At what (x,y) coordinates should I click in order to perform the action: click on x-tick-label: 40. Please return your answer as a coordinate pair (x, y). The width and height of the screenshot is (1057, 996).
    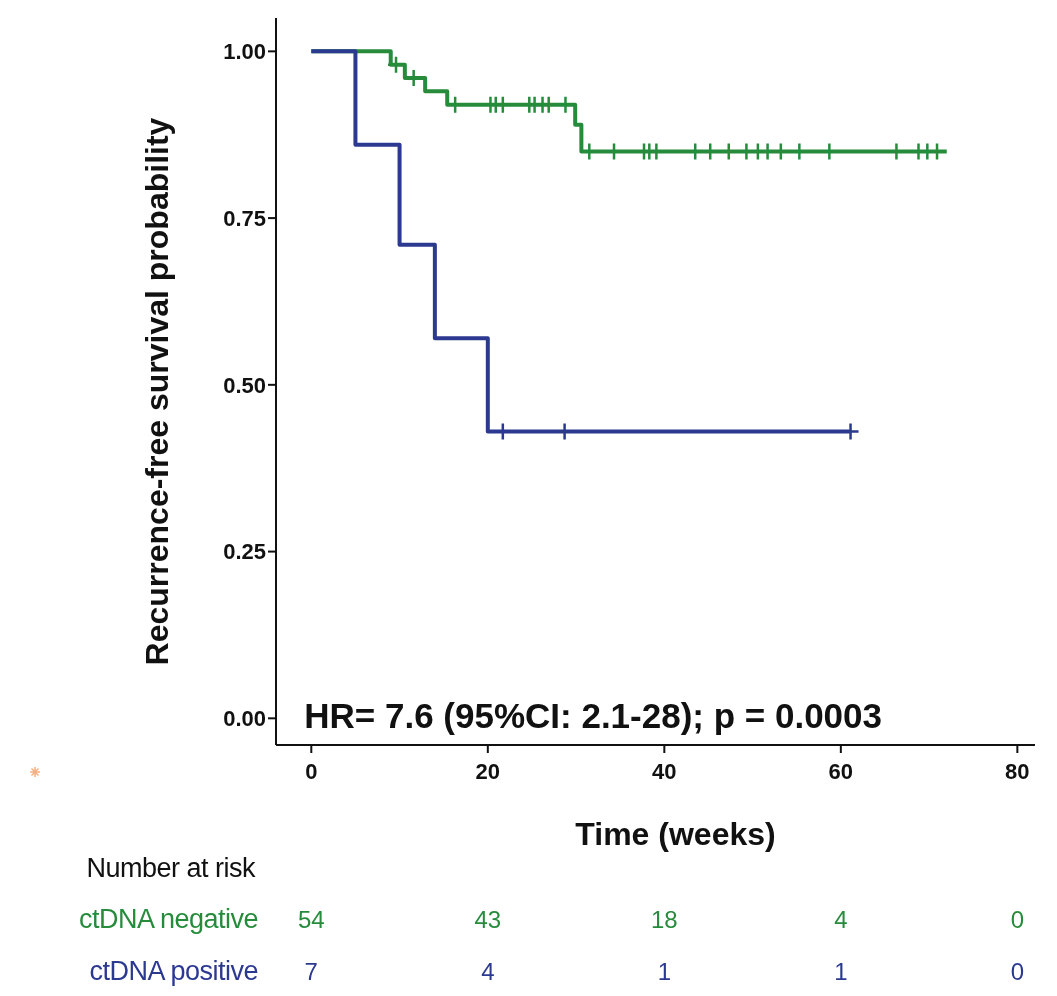
    Looking at the image, I should click on (664, 771).